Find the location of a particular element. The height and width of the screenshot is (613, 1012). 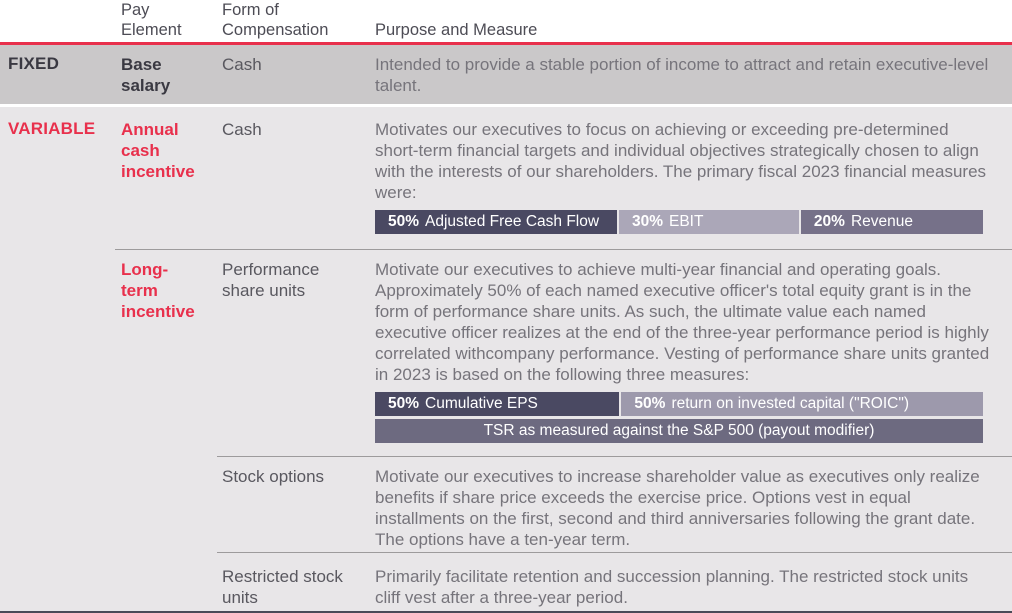

measure-label: return on invested capital ("ROIC") is located at coordinates (790, 403).